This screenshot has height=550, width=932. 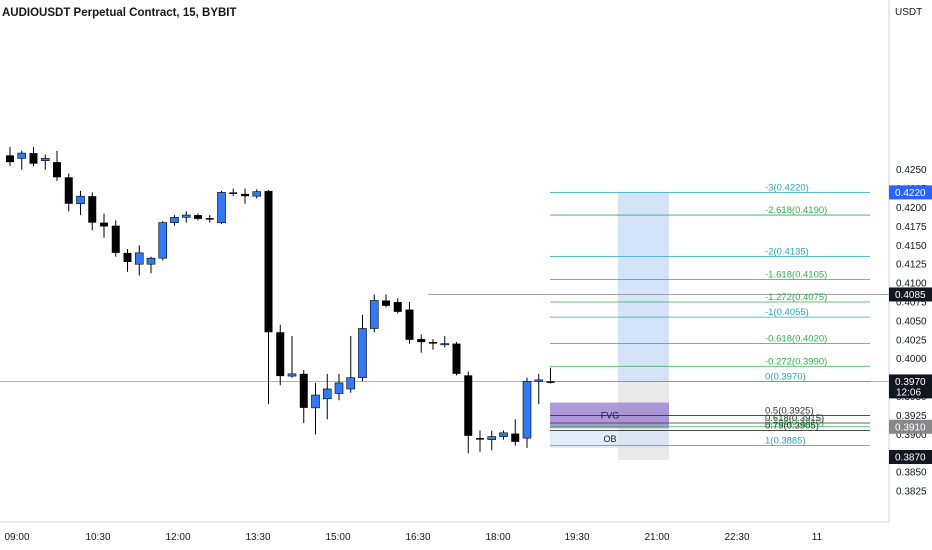 I want to click on fib-level-label: -2.618(0.4190), so click(x=796, y=210).